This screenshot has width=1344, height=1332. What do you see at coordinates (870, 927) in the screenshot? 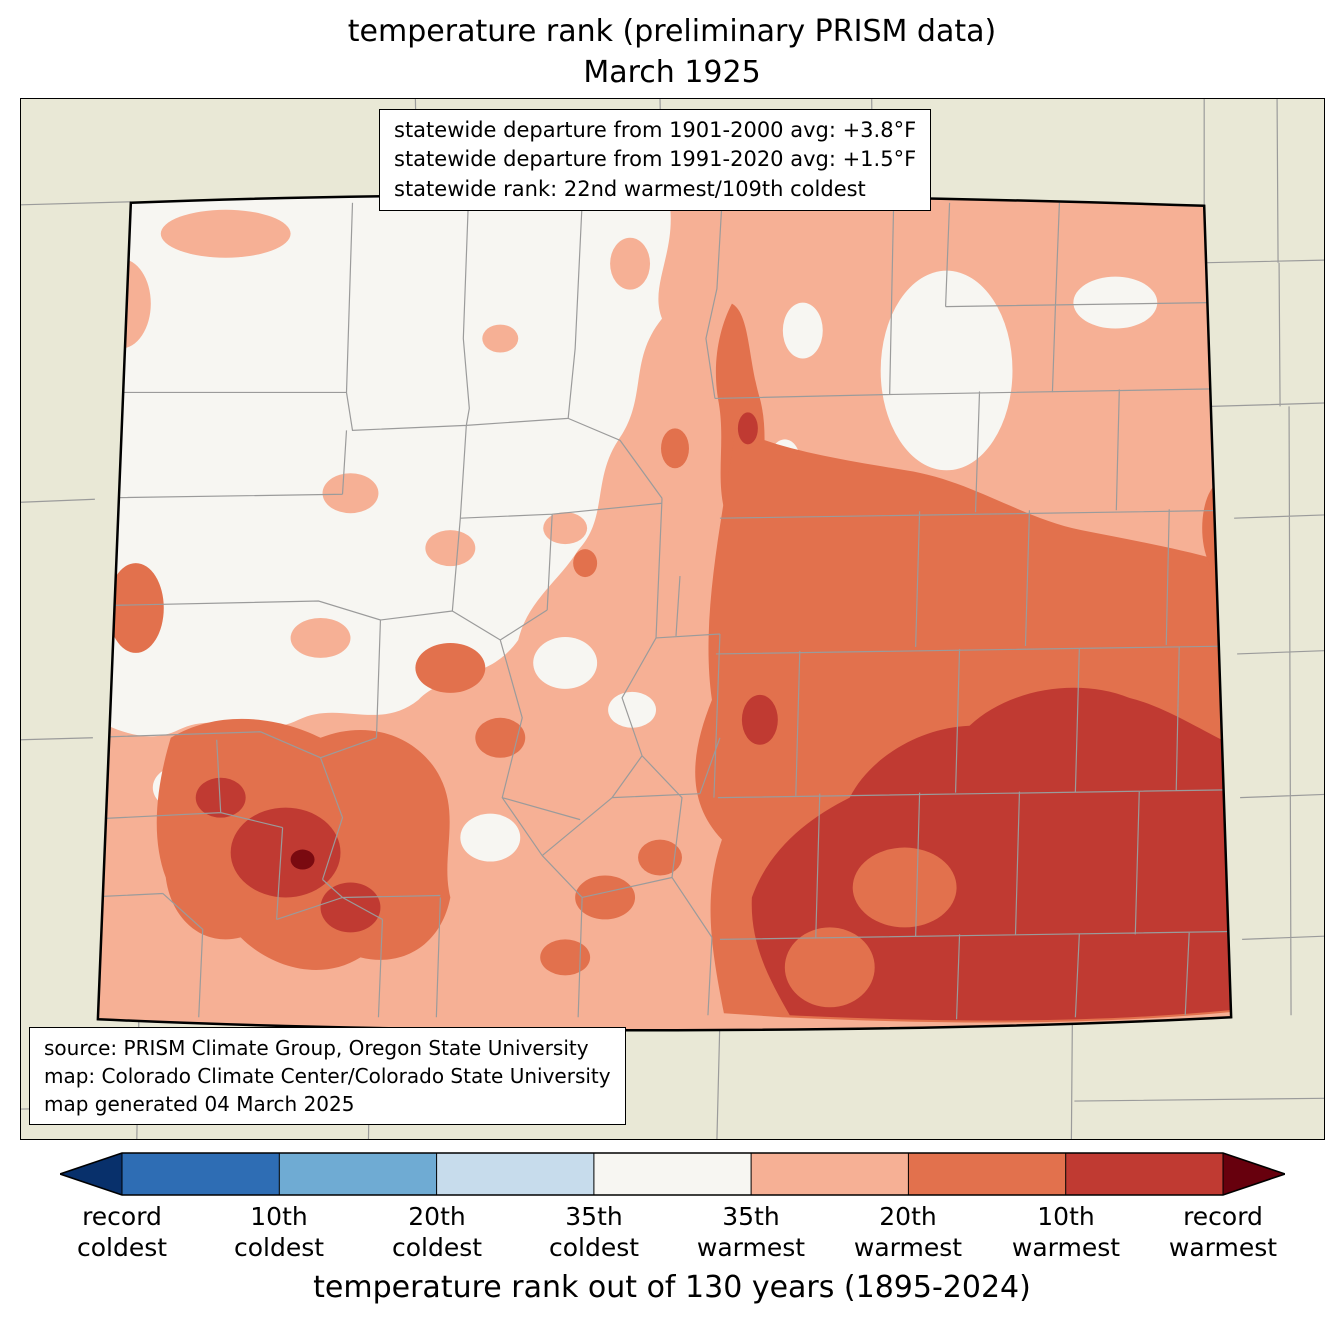
I see `rank-overlays-20th-warmest` at bounding box center [870, 927].